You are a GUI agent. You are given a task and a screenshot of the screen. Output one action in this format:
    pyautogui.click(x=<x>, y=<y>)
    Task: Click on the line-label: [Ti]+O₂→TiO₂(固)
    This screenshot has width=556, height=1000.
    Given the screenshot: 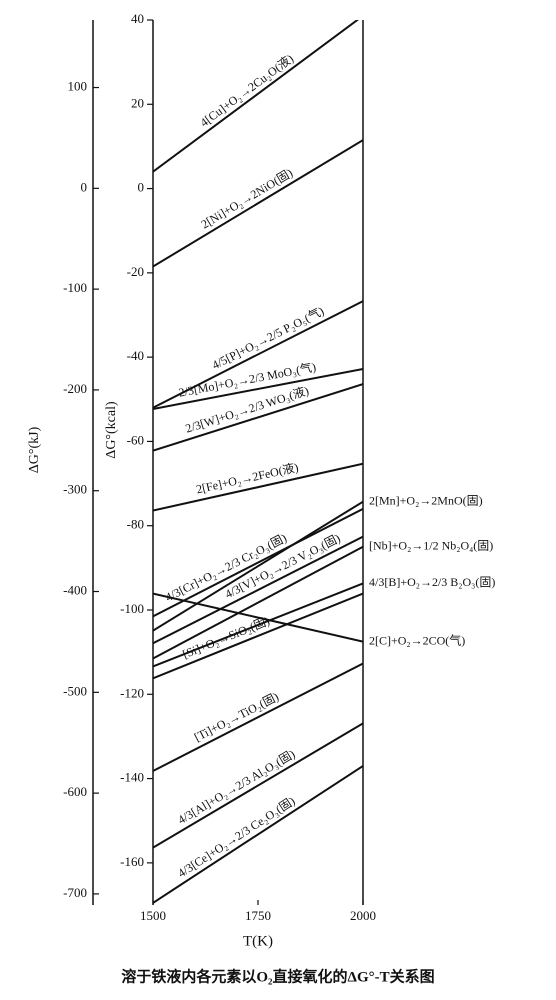 What is the action you would take?
    pyautogui.click(x=236, y=716)
    